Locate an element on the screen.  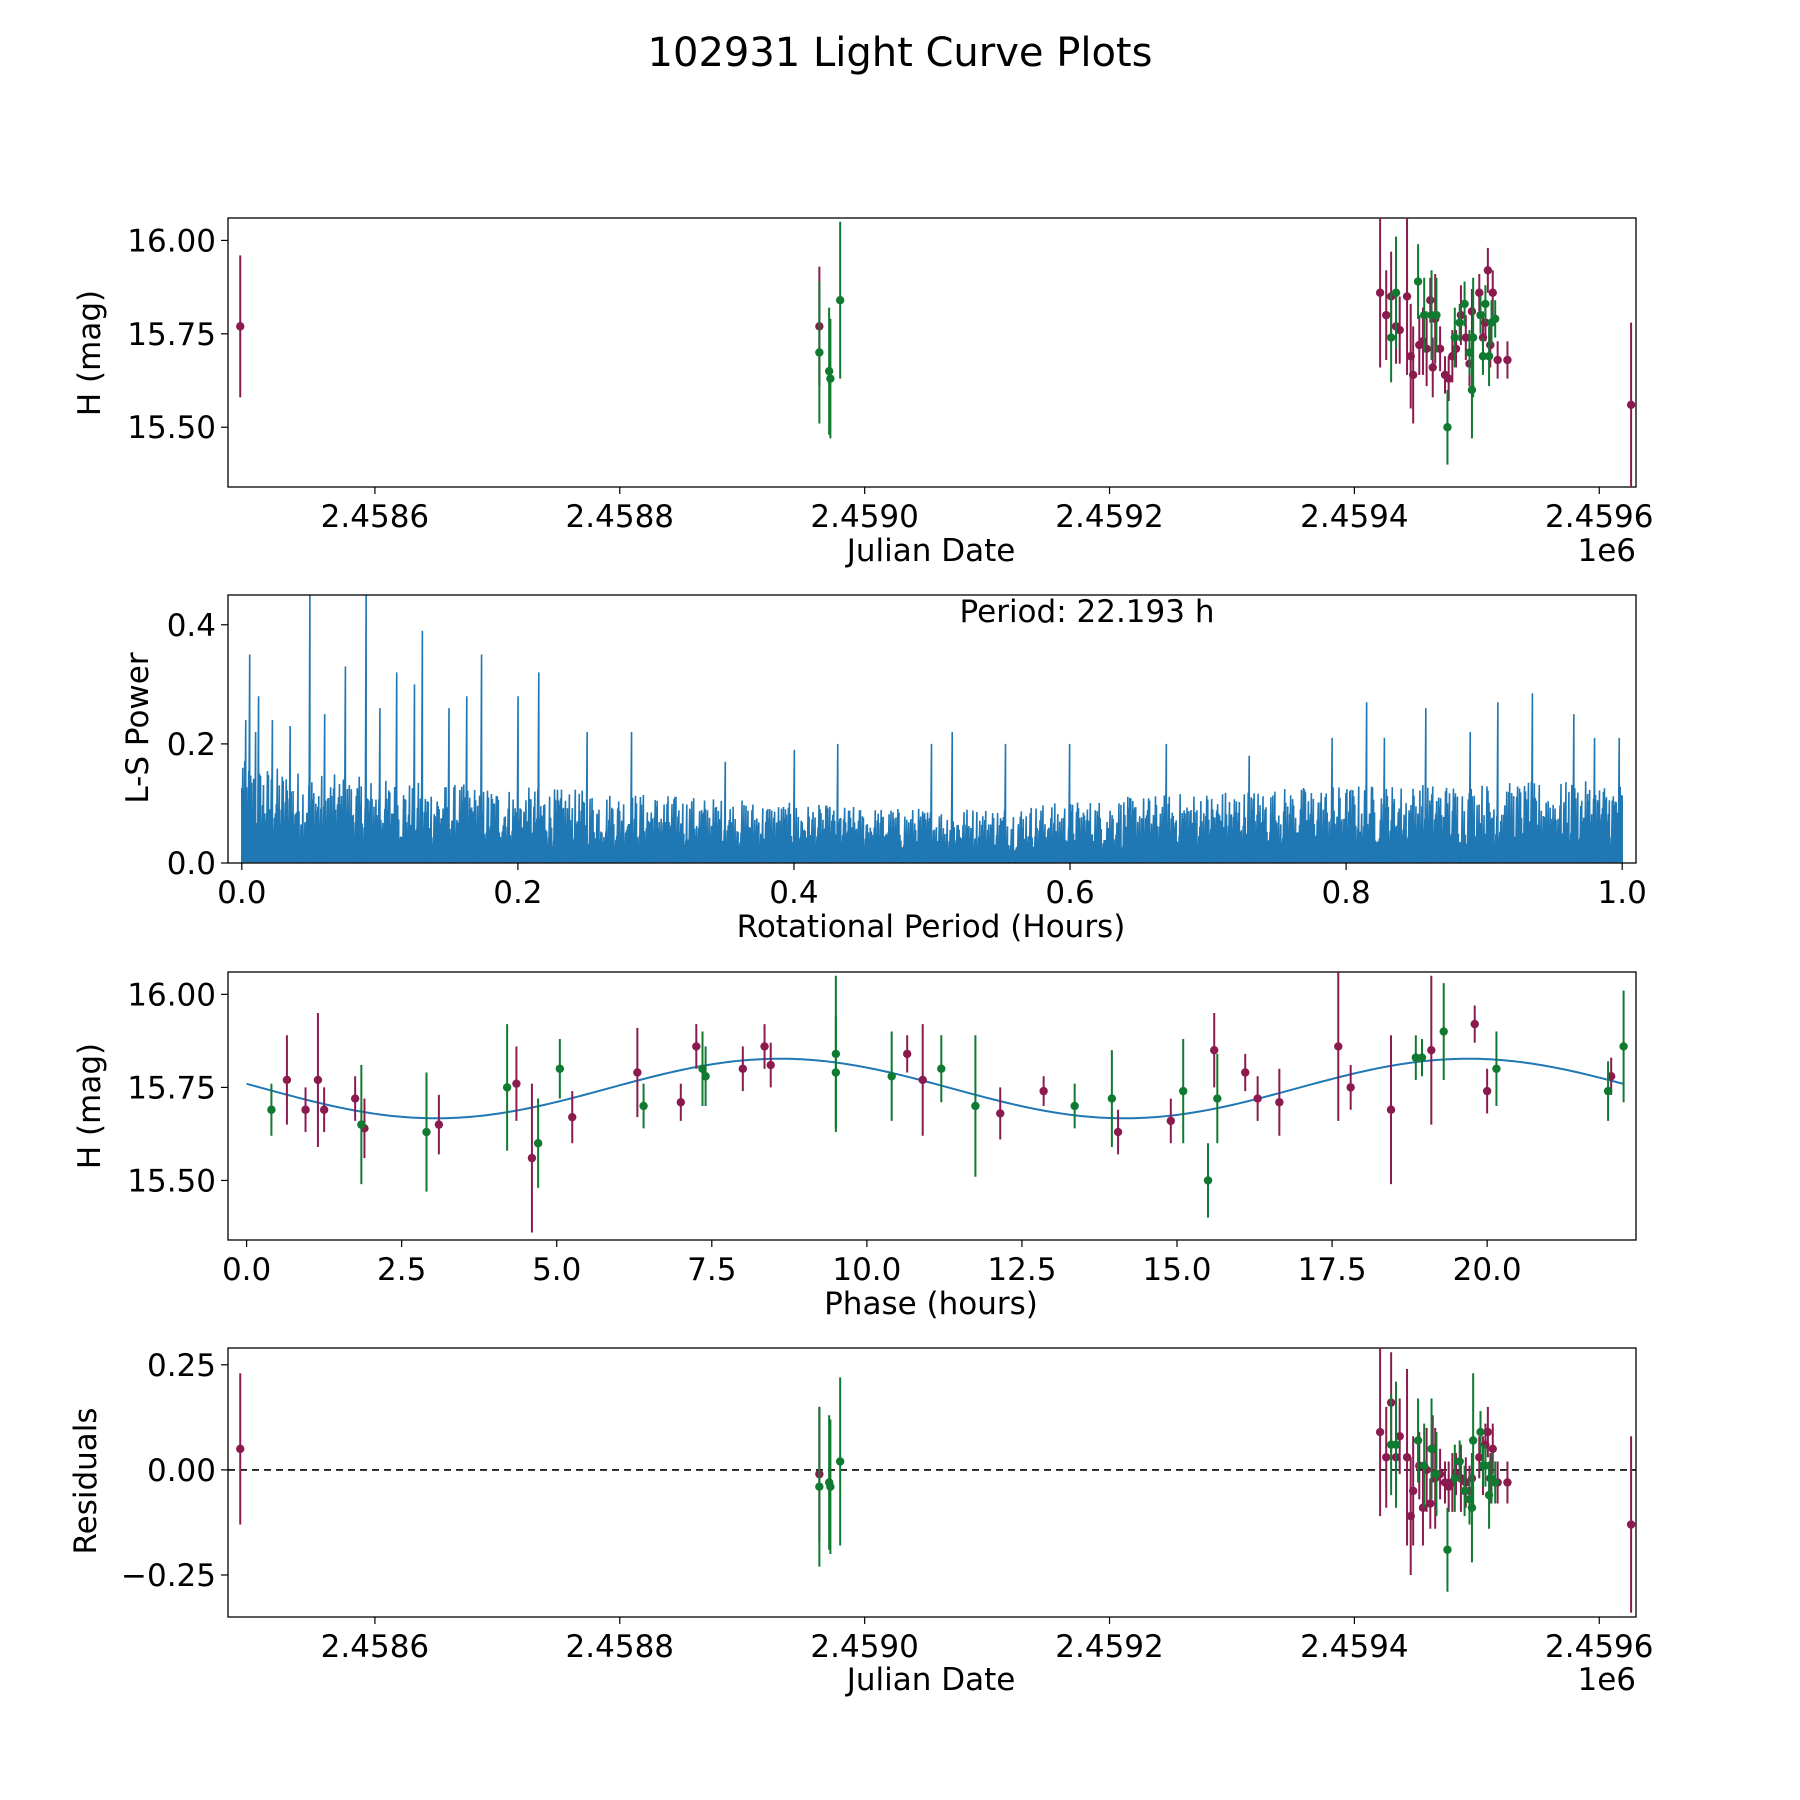
periodogram-line-group is located at coordinates (932, 729).